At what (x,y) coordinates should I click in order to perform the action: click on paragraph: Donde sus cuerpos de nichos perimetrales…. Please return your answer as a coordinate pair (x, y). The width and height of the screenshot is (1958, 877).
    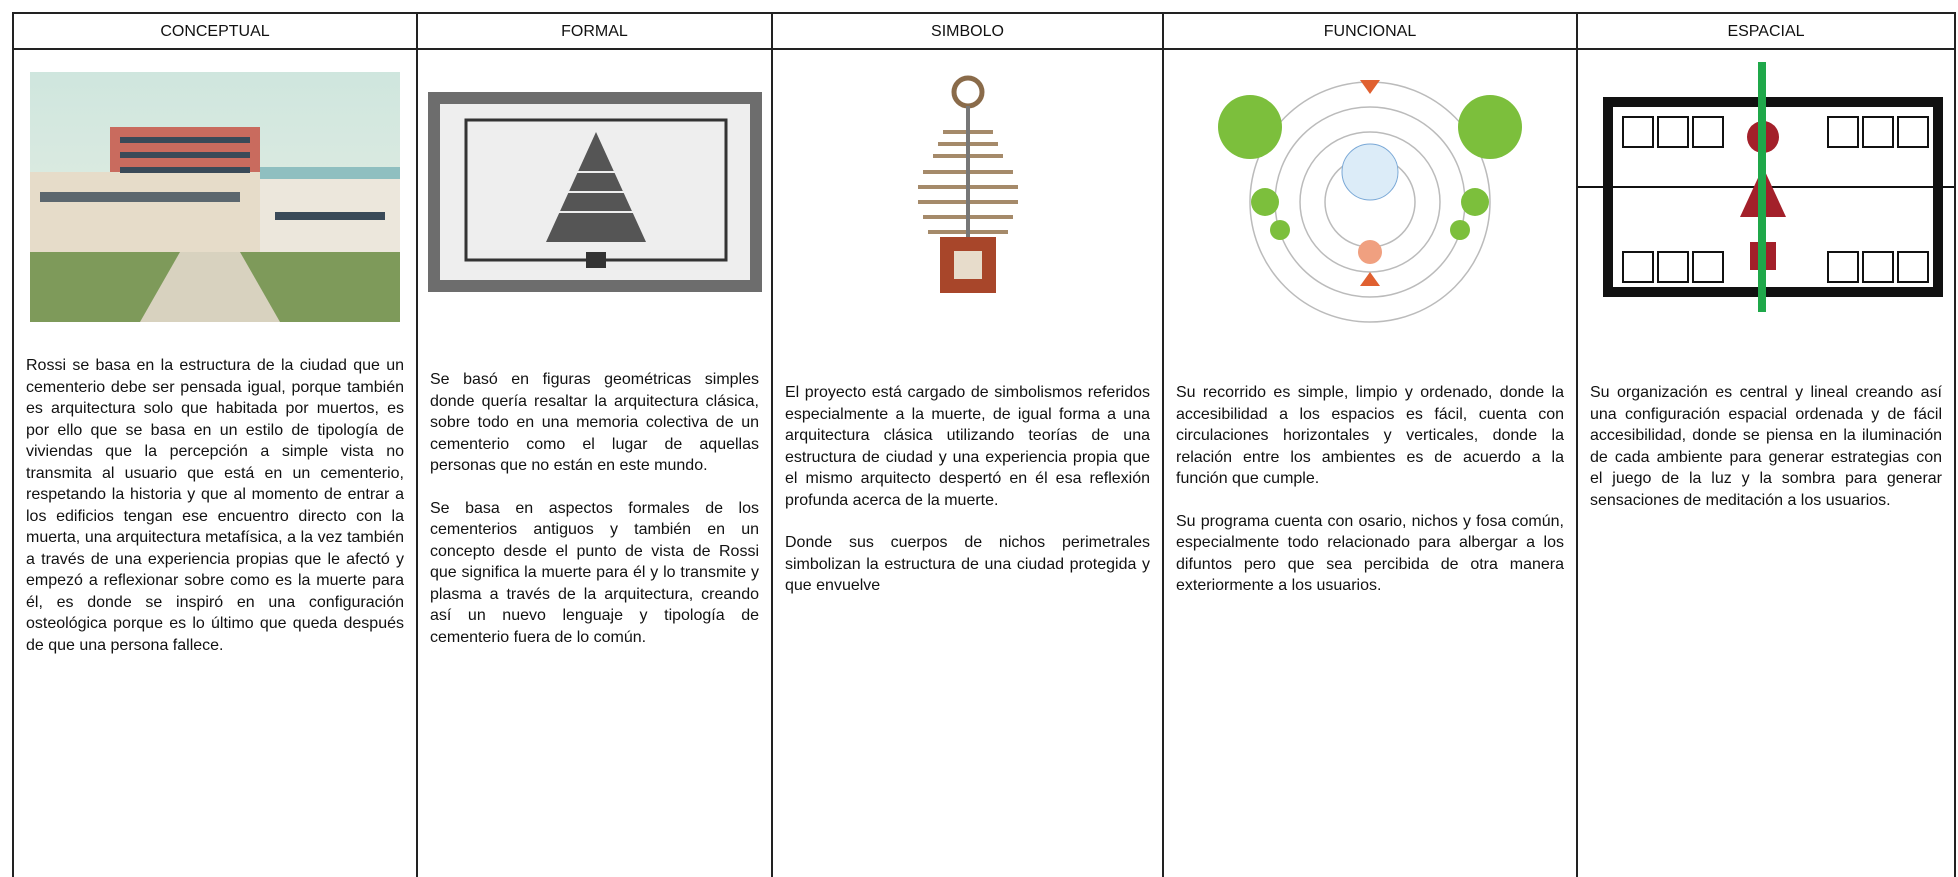
    Looking at the image, I should click on (967, 564).